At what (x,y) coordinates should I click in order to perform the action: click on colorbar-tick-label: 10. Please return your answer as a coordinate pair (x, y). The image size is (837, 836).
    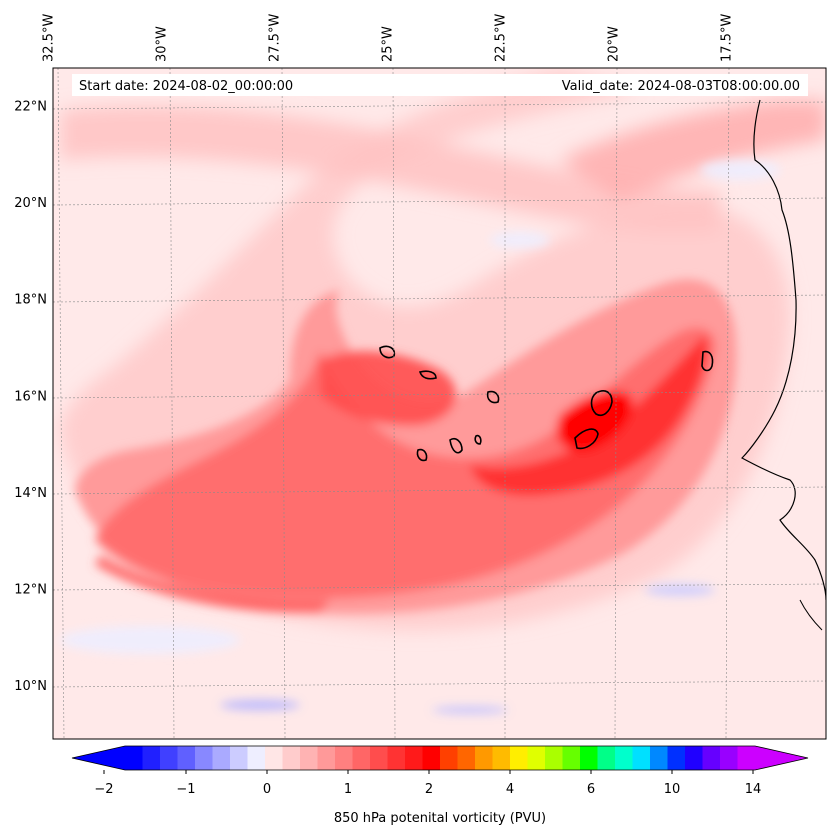
    Looking at the image, I should click on (672, 789).